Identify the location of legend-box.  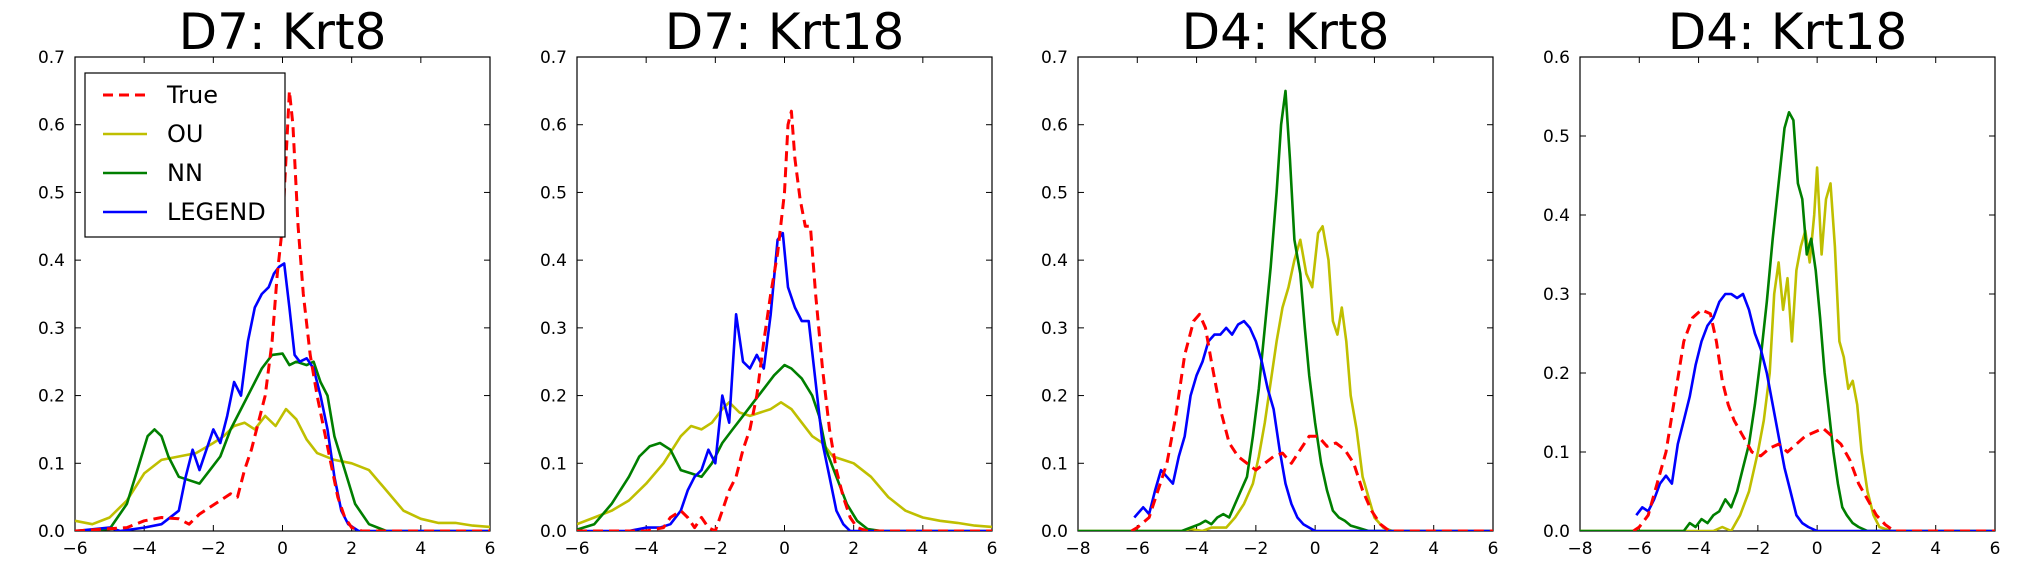
(185, 155).